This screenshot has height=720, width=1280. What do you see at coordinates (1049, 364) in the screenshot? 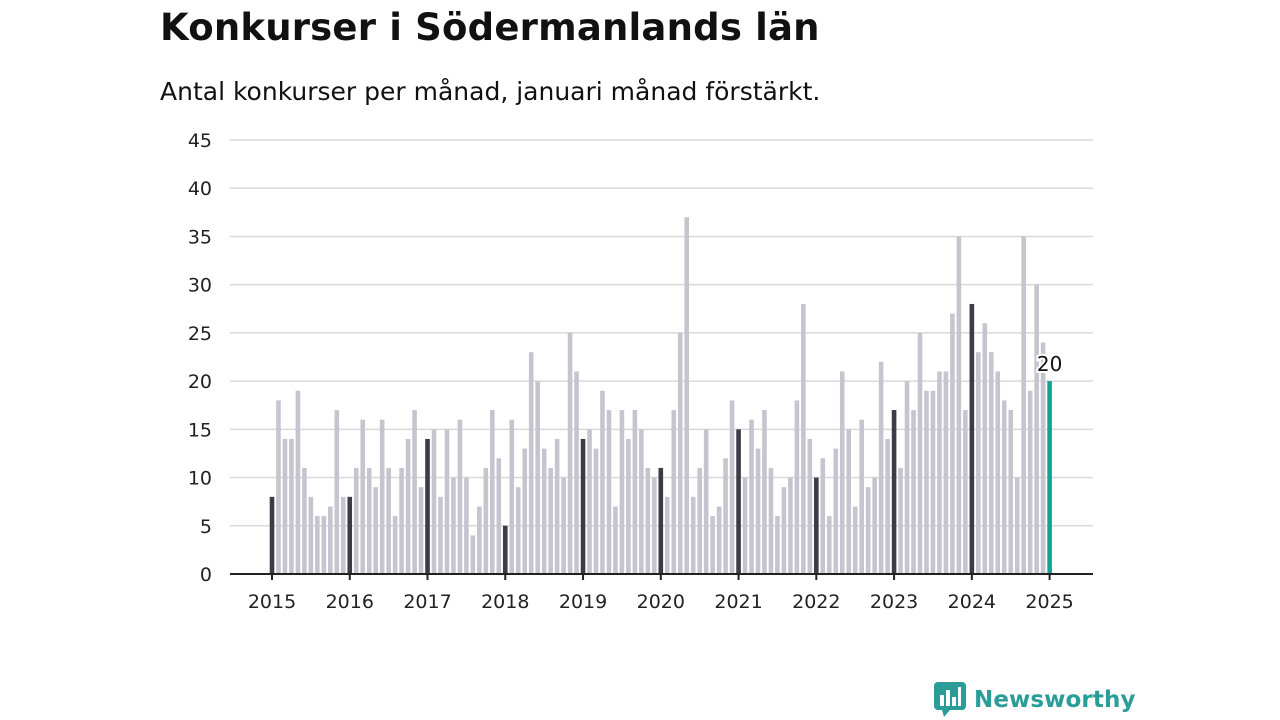
I see `latest-value-label: 20` at bounding box center [1049, 364].